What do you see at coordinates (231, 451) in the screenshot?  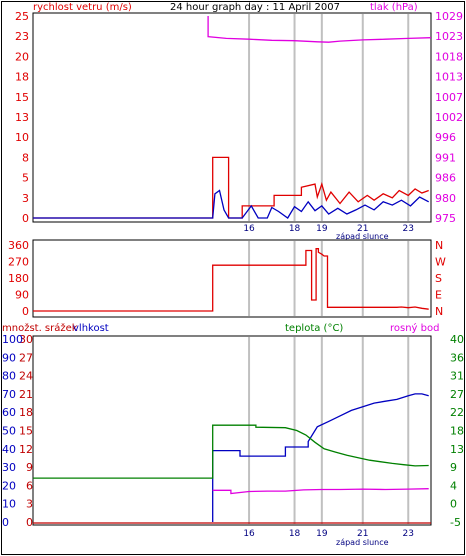 I see `temperature-line` at bounding box center [231, 451].